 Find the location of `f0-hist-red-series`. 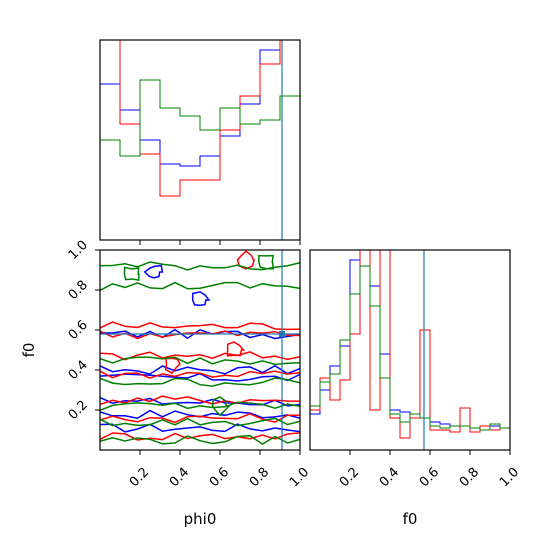

f0-hist-red-series is located at coordinates (410, 344).